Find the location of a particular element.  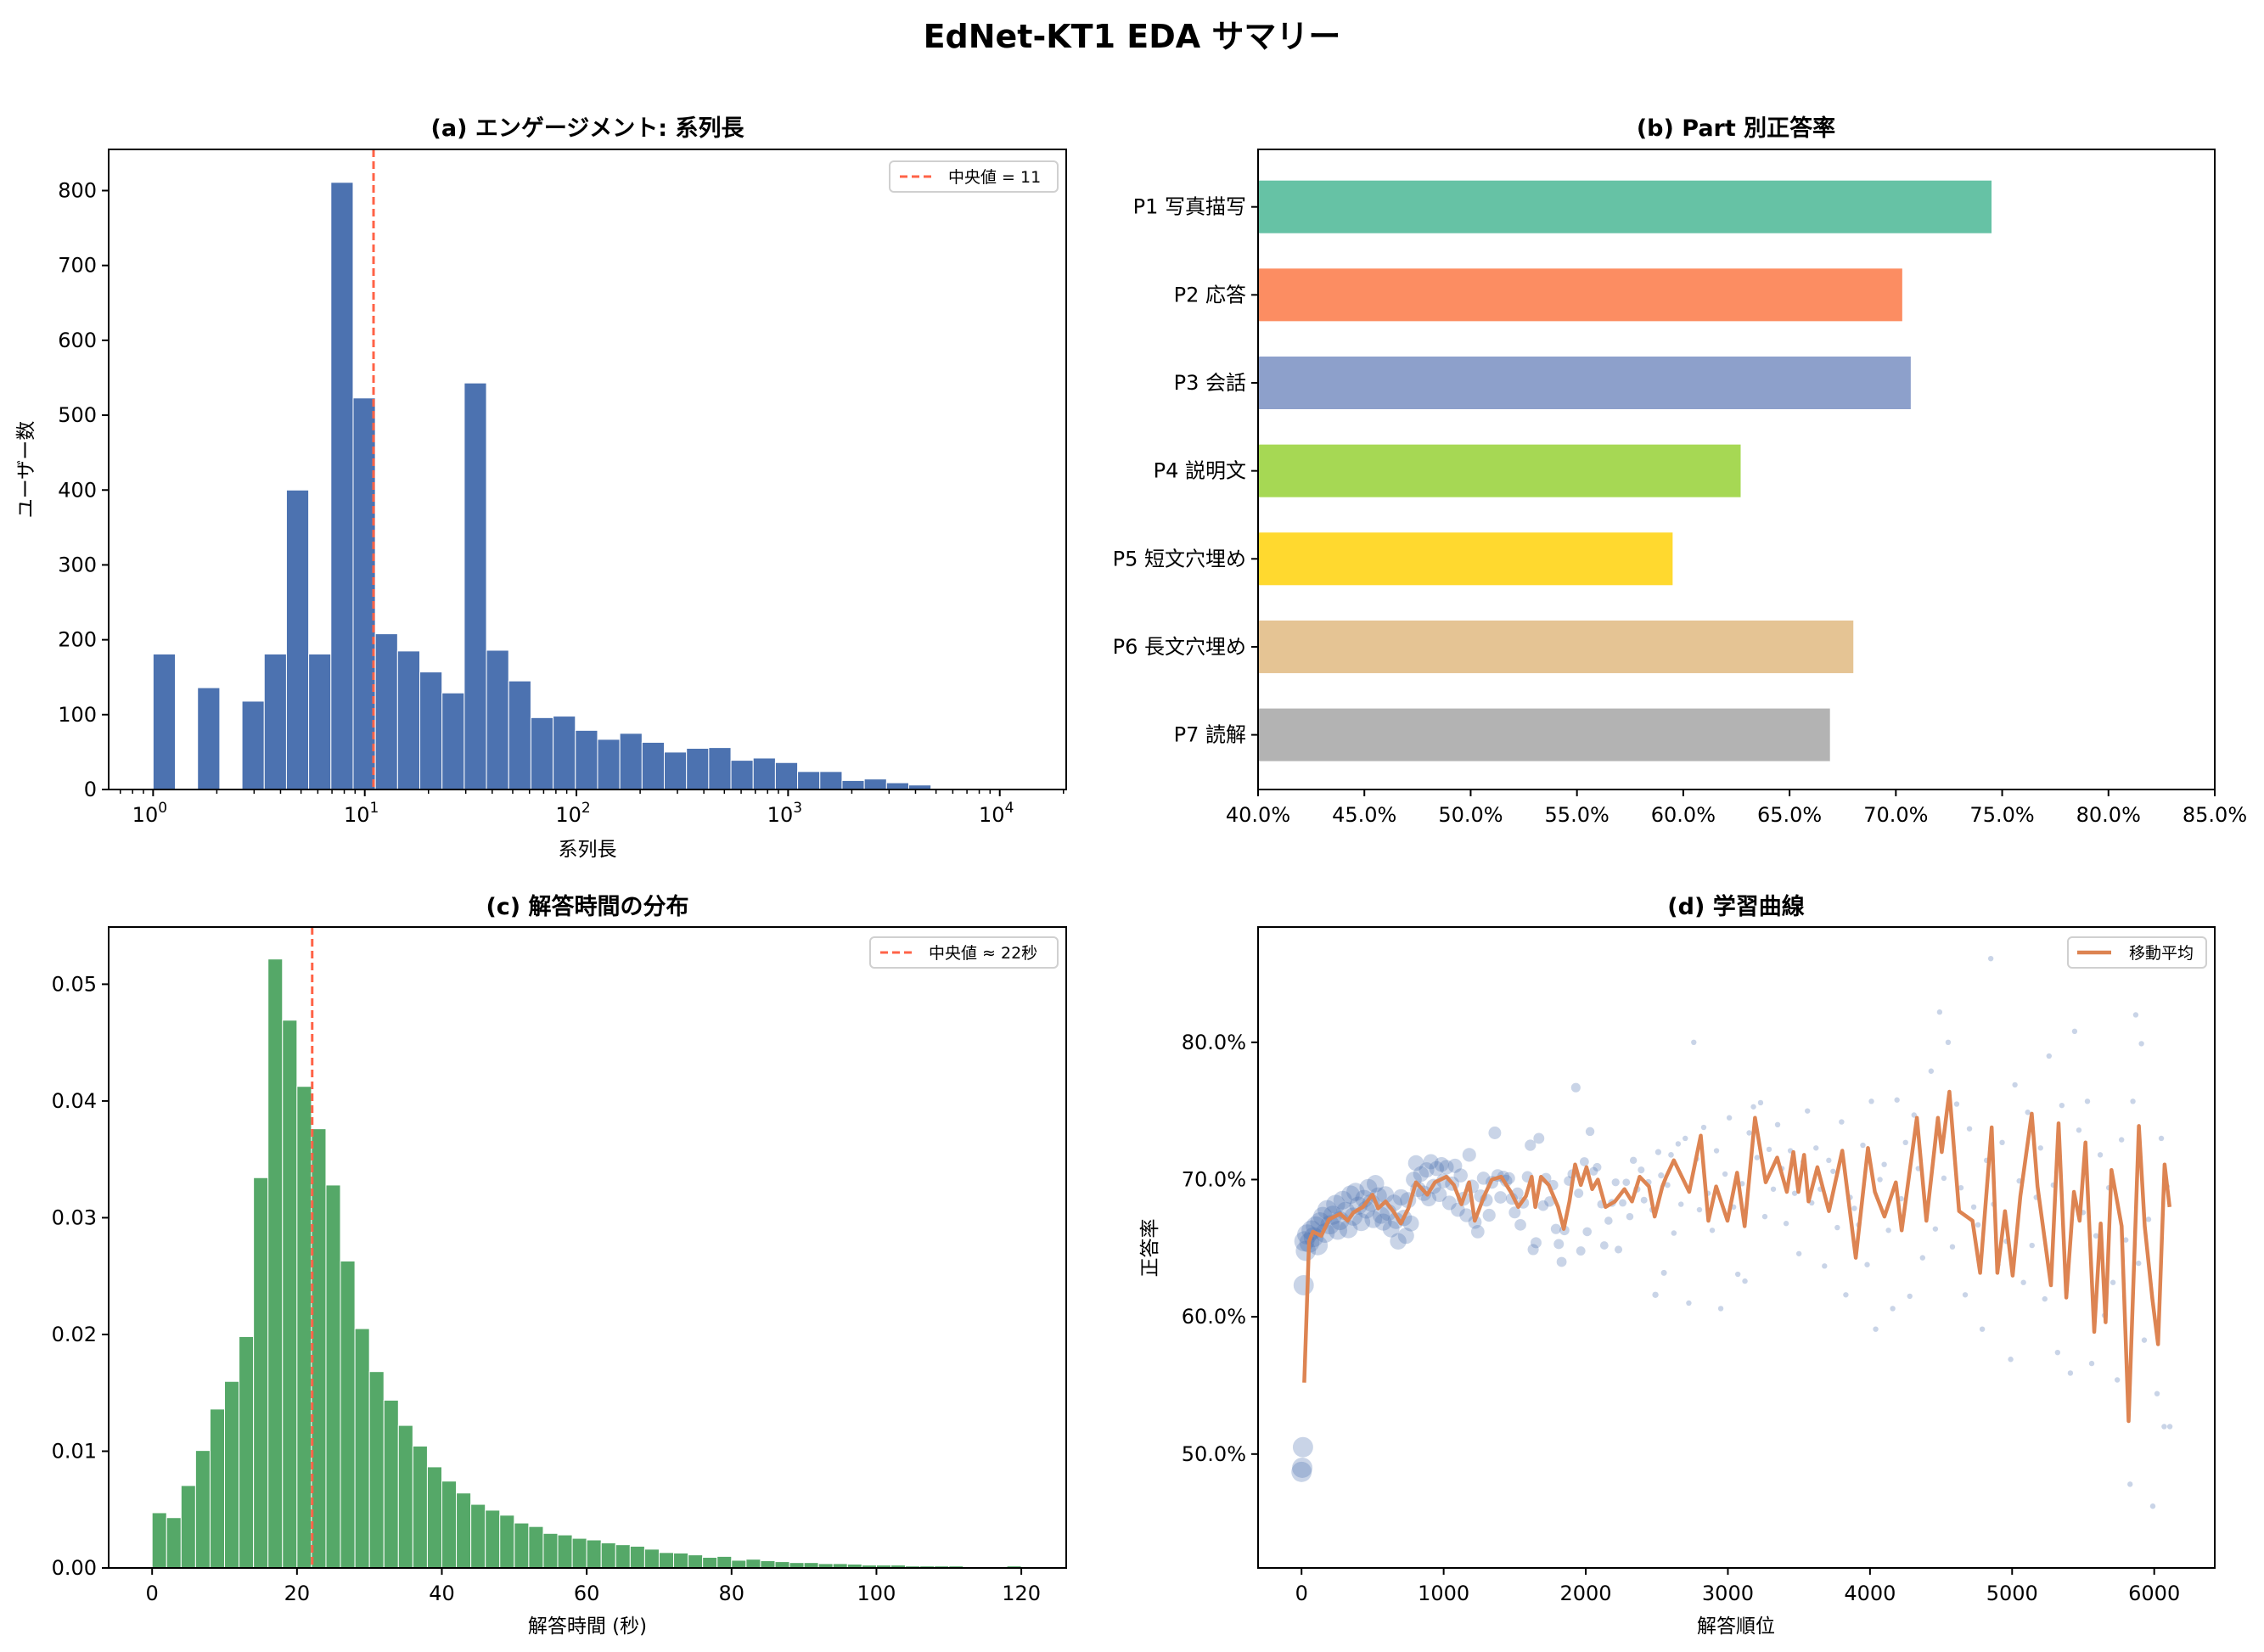

x-tick-label: 3000 is located at coordinates (1728, 1593).